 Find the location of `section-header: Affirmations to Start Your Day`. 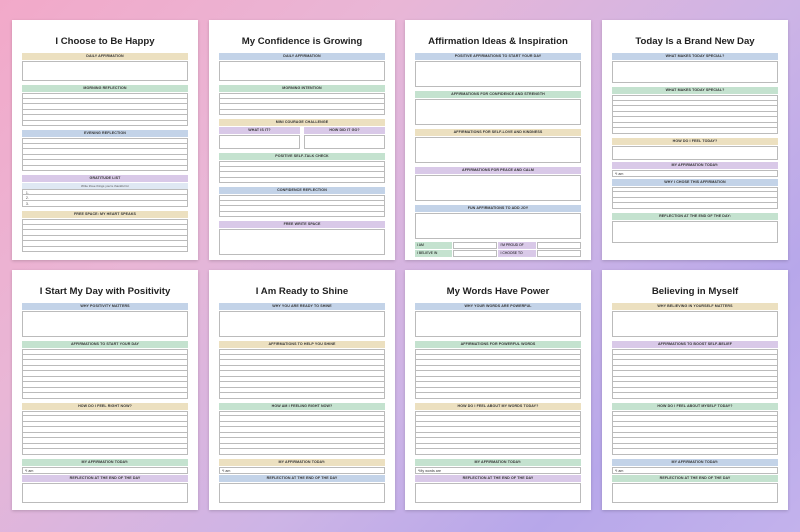

section-header: Affirmations to Start Your Day is located at coordinates (105, 344).